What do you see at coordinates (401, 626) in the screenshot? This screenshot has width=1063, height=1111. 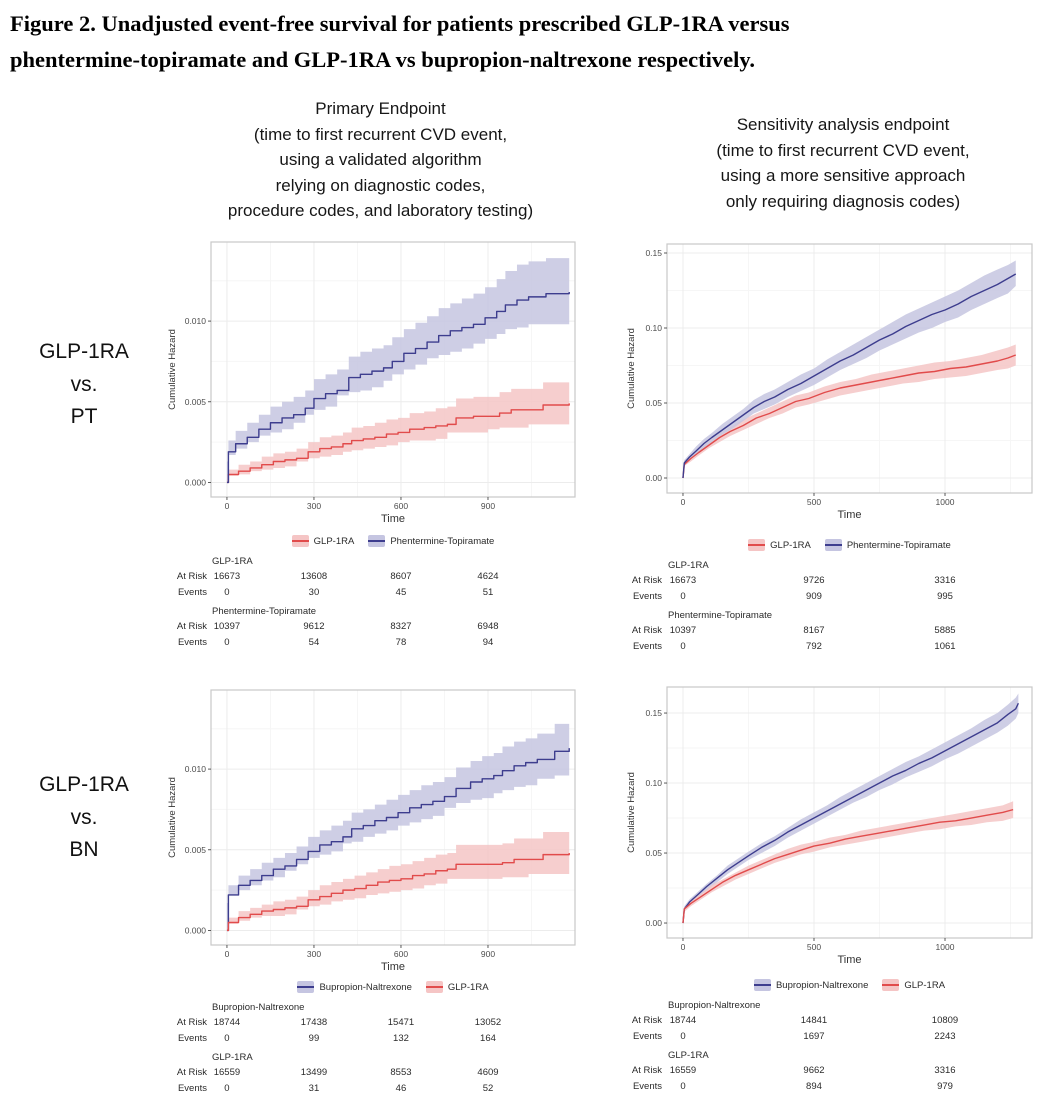 I see `risk-value: 8327` at bounding box center [401, 626].